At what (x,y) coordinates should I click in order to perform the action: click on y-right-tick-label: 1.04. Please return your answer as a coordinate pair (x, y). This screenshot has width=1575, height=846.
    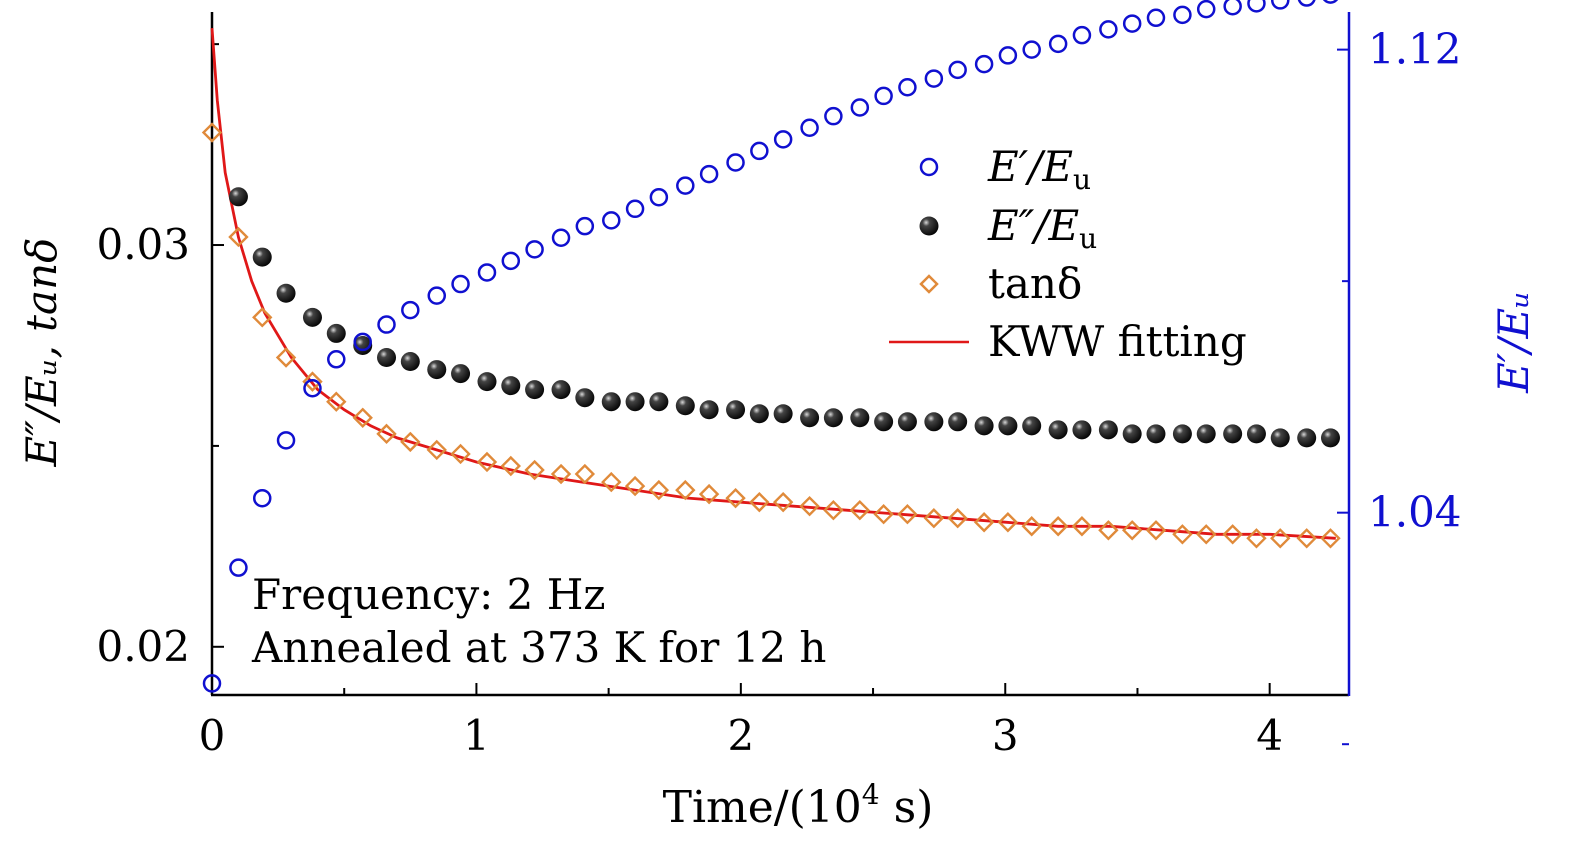
    Looking at the image, I should click on (1415, 512).